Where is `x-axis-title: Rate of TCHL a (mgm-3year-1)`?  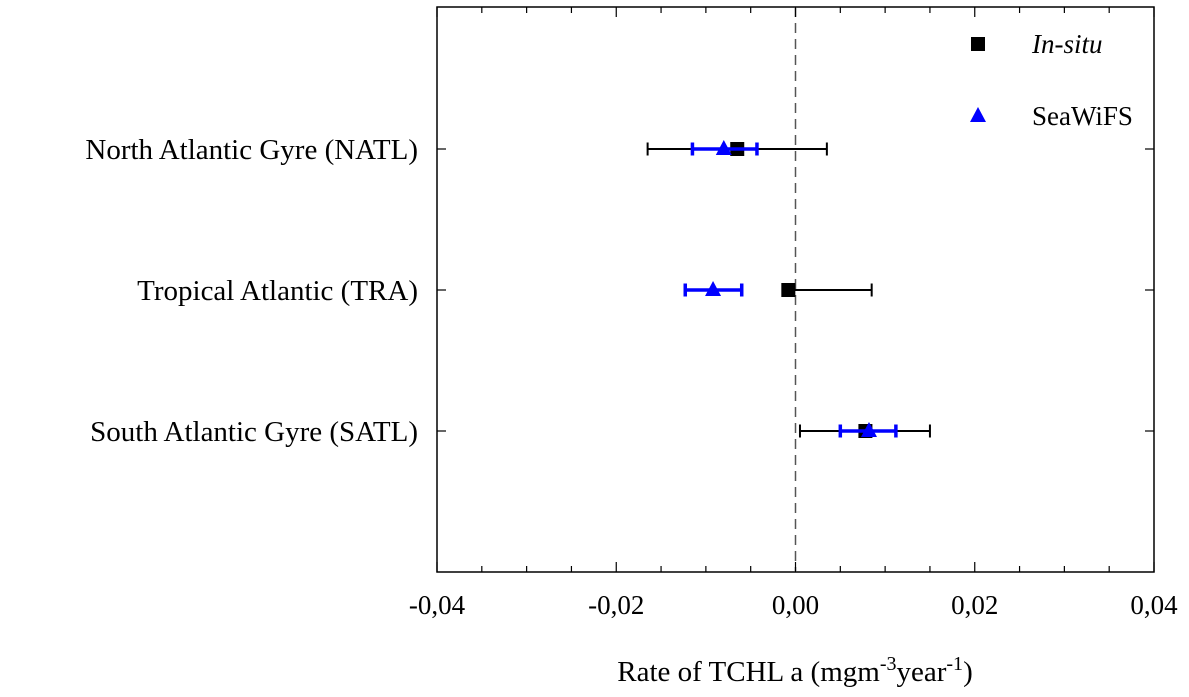 x-axis-title: Rate of TCHL a (mgm-3year-1) is located at coordinates (794, 670).